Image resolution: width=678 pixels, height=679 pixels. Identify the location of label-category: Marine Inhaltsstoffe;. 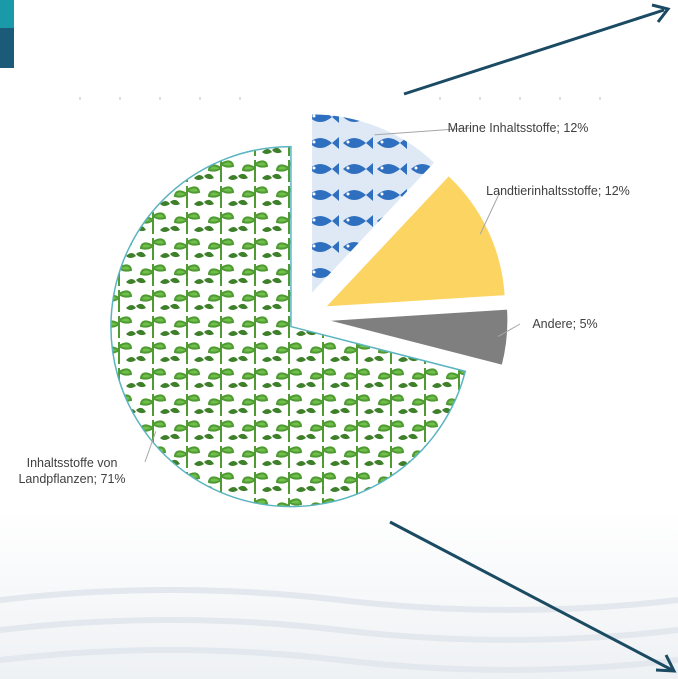
(503, 128).